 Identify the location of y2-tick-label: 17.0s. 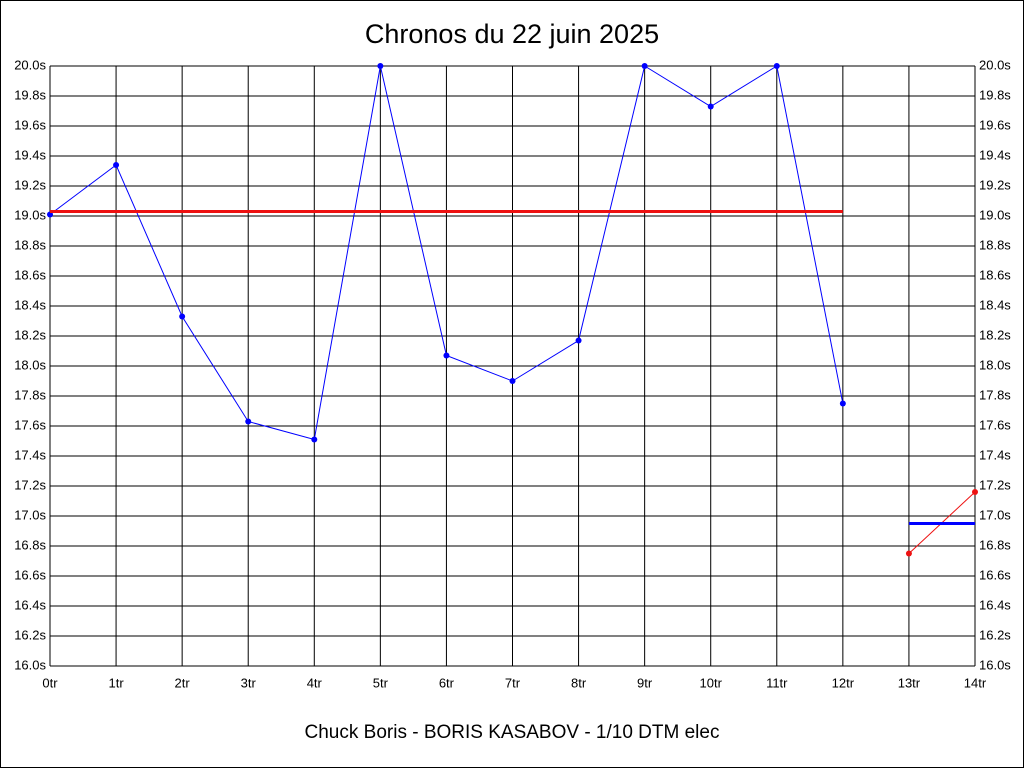
(995, 514).